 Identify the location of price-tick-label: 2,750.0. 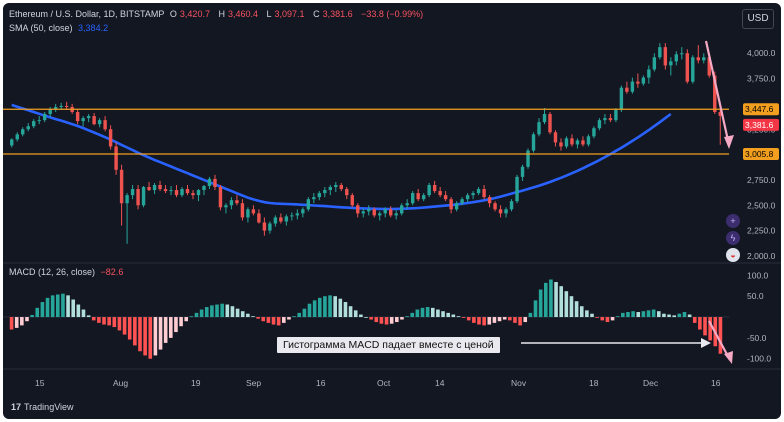
(761, 180).